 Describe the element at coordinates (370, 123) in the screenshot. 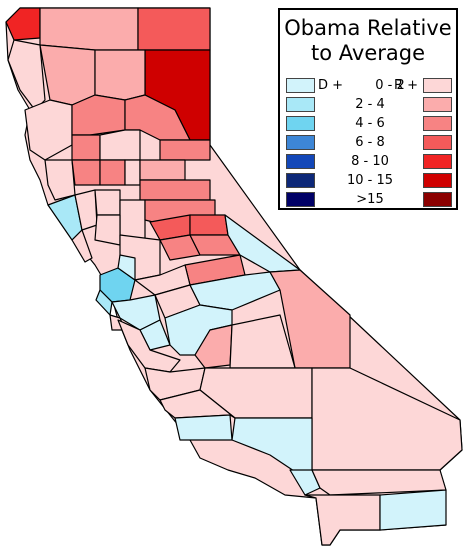

I see `legend-range-2: 4 - 6` at that location.